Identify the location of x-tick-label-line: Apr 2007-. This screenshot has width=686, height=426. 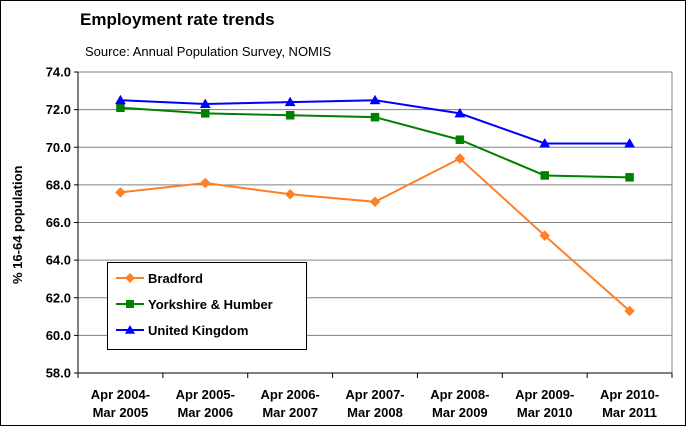
(374, 394).